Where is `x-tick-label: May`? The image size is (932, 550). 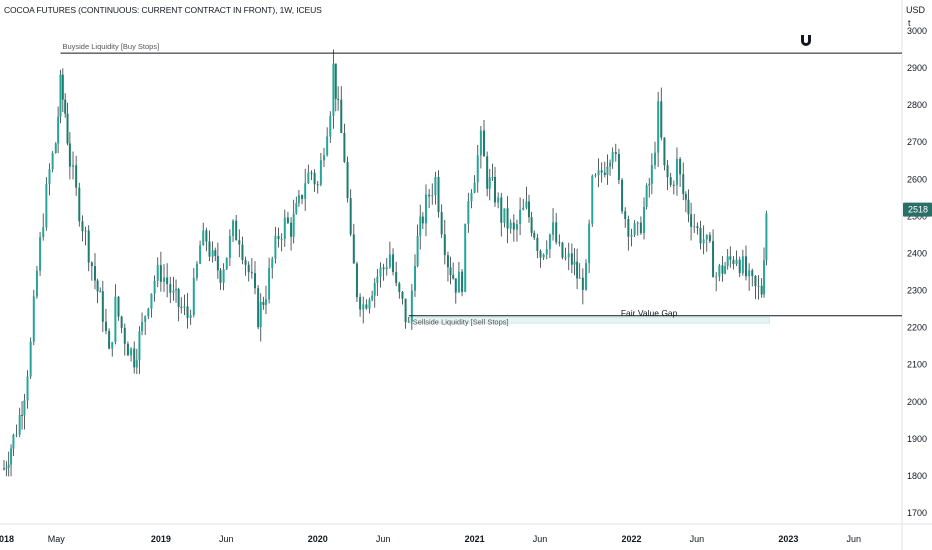 x-tick-label: May is located at coordinates (57, 539).